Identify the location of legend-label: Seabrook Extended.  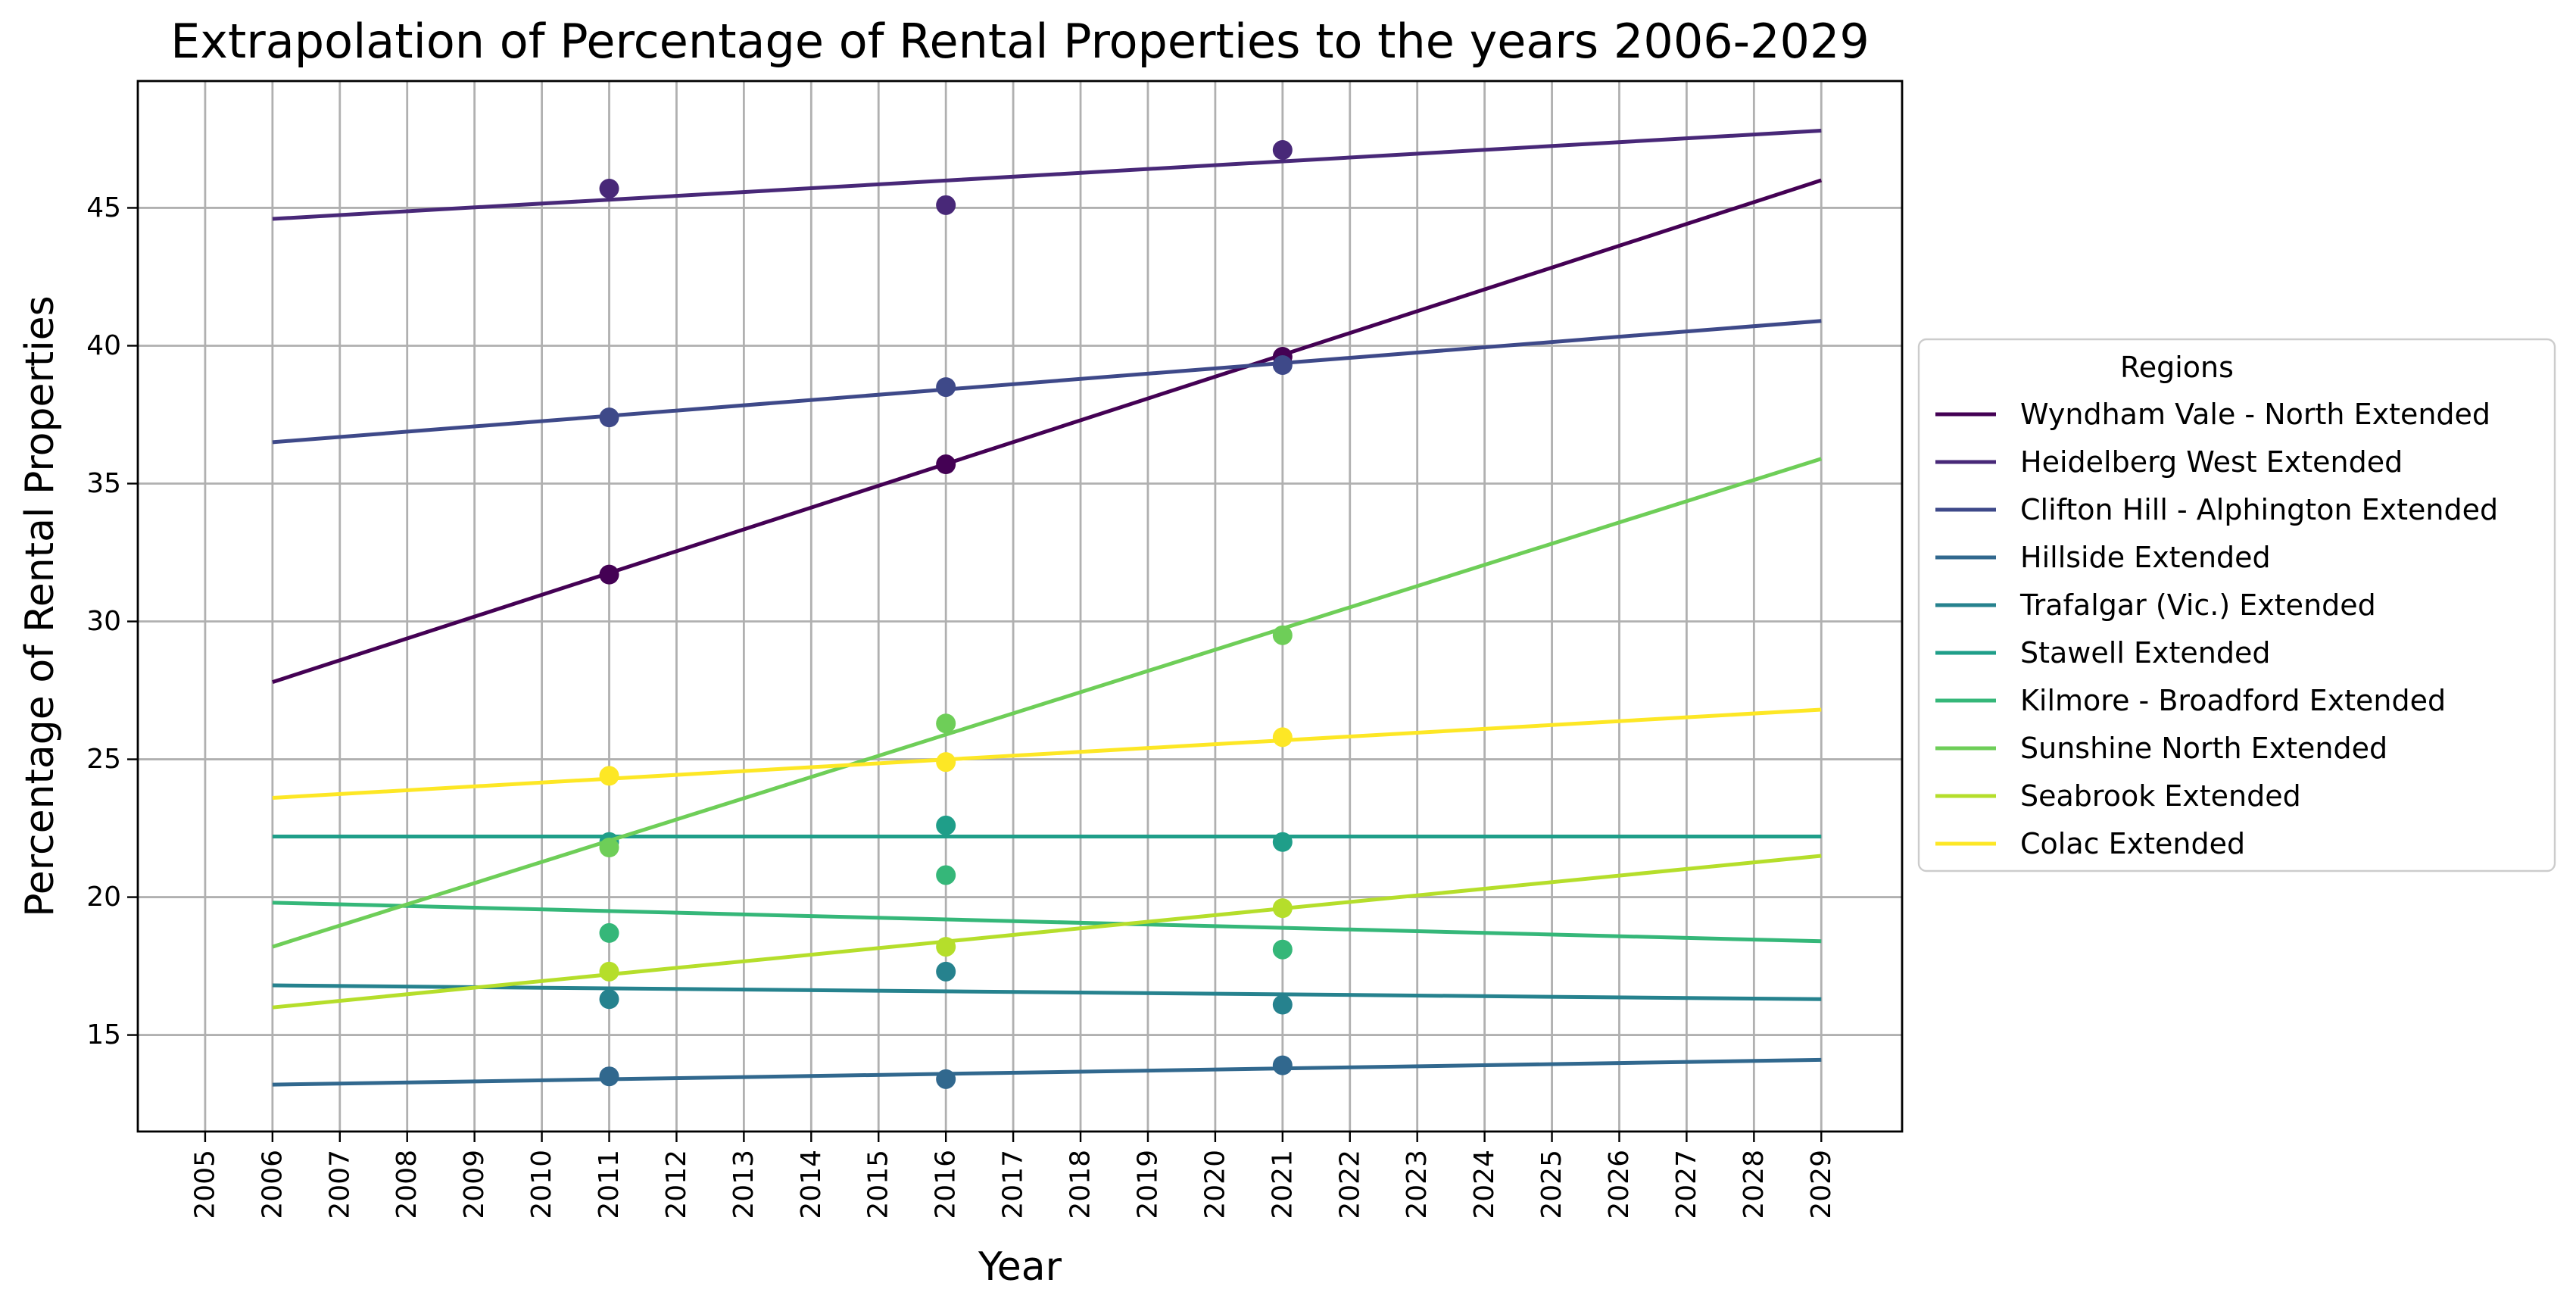
(2160, 796).